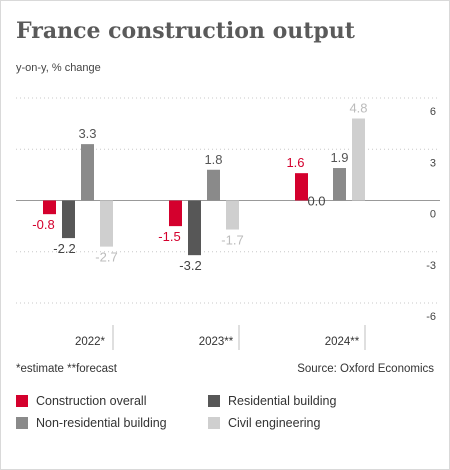 This screenshot has width=450, height=470. Describe the element at coordinates (64, 248) in the screenshot. I see `data-label: -2.2` at that location.